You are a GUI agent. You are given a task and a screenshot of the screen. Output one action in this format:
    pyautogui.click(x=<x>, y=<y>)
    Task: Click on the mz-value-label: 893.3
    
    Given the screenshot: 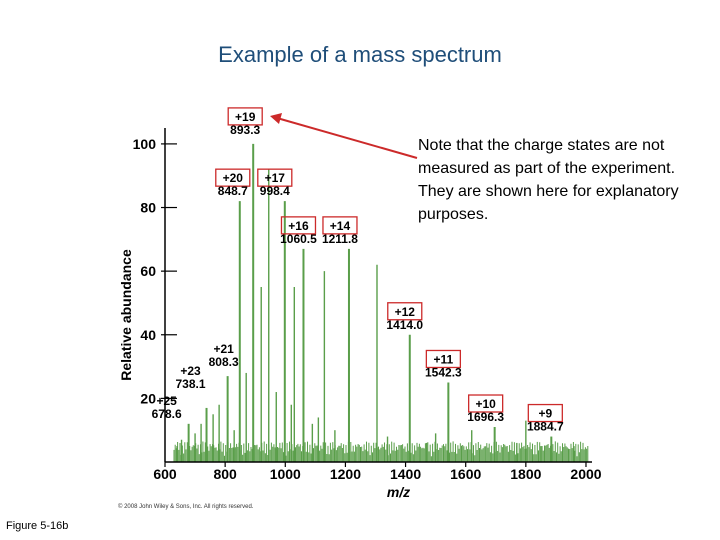 What is the action you would take?
    pyautogui.click(x=245, y=130)
    